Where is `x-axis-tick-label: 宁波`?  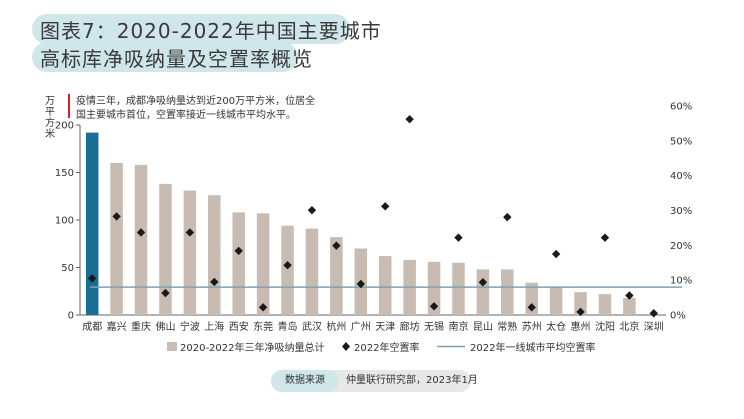
x-axis-tick-label: 宁波 is located at coordinates (190, 326).